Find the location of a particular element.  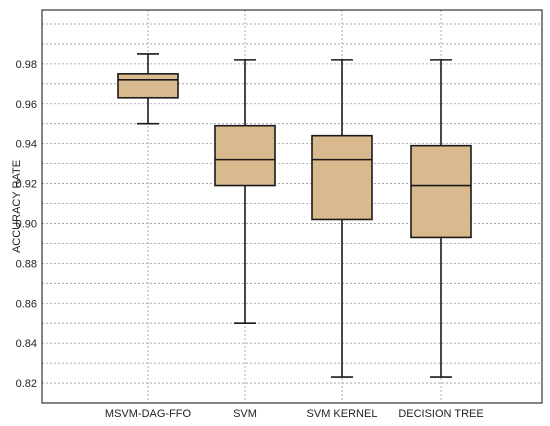

x-tick-label: DECISION TREE is located at coordinates (440, 414).